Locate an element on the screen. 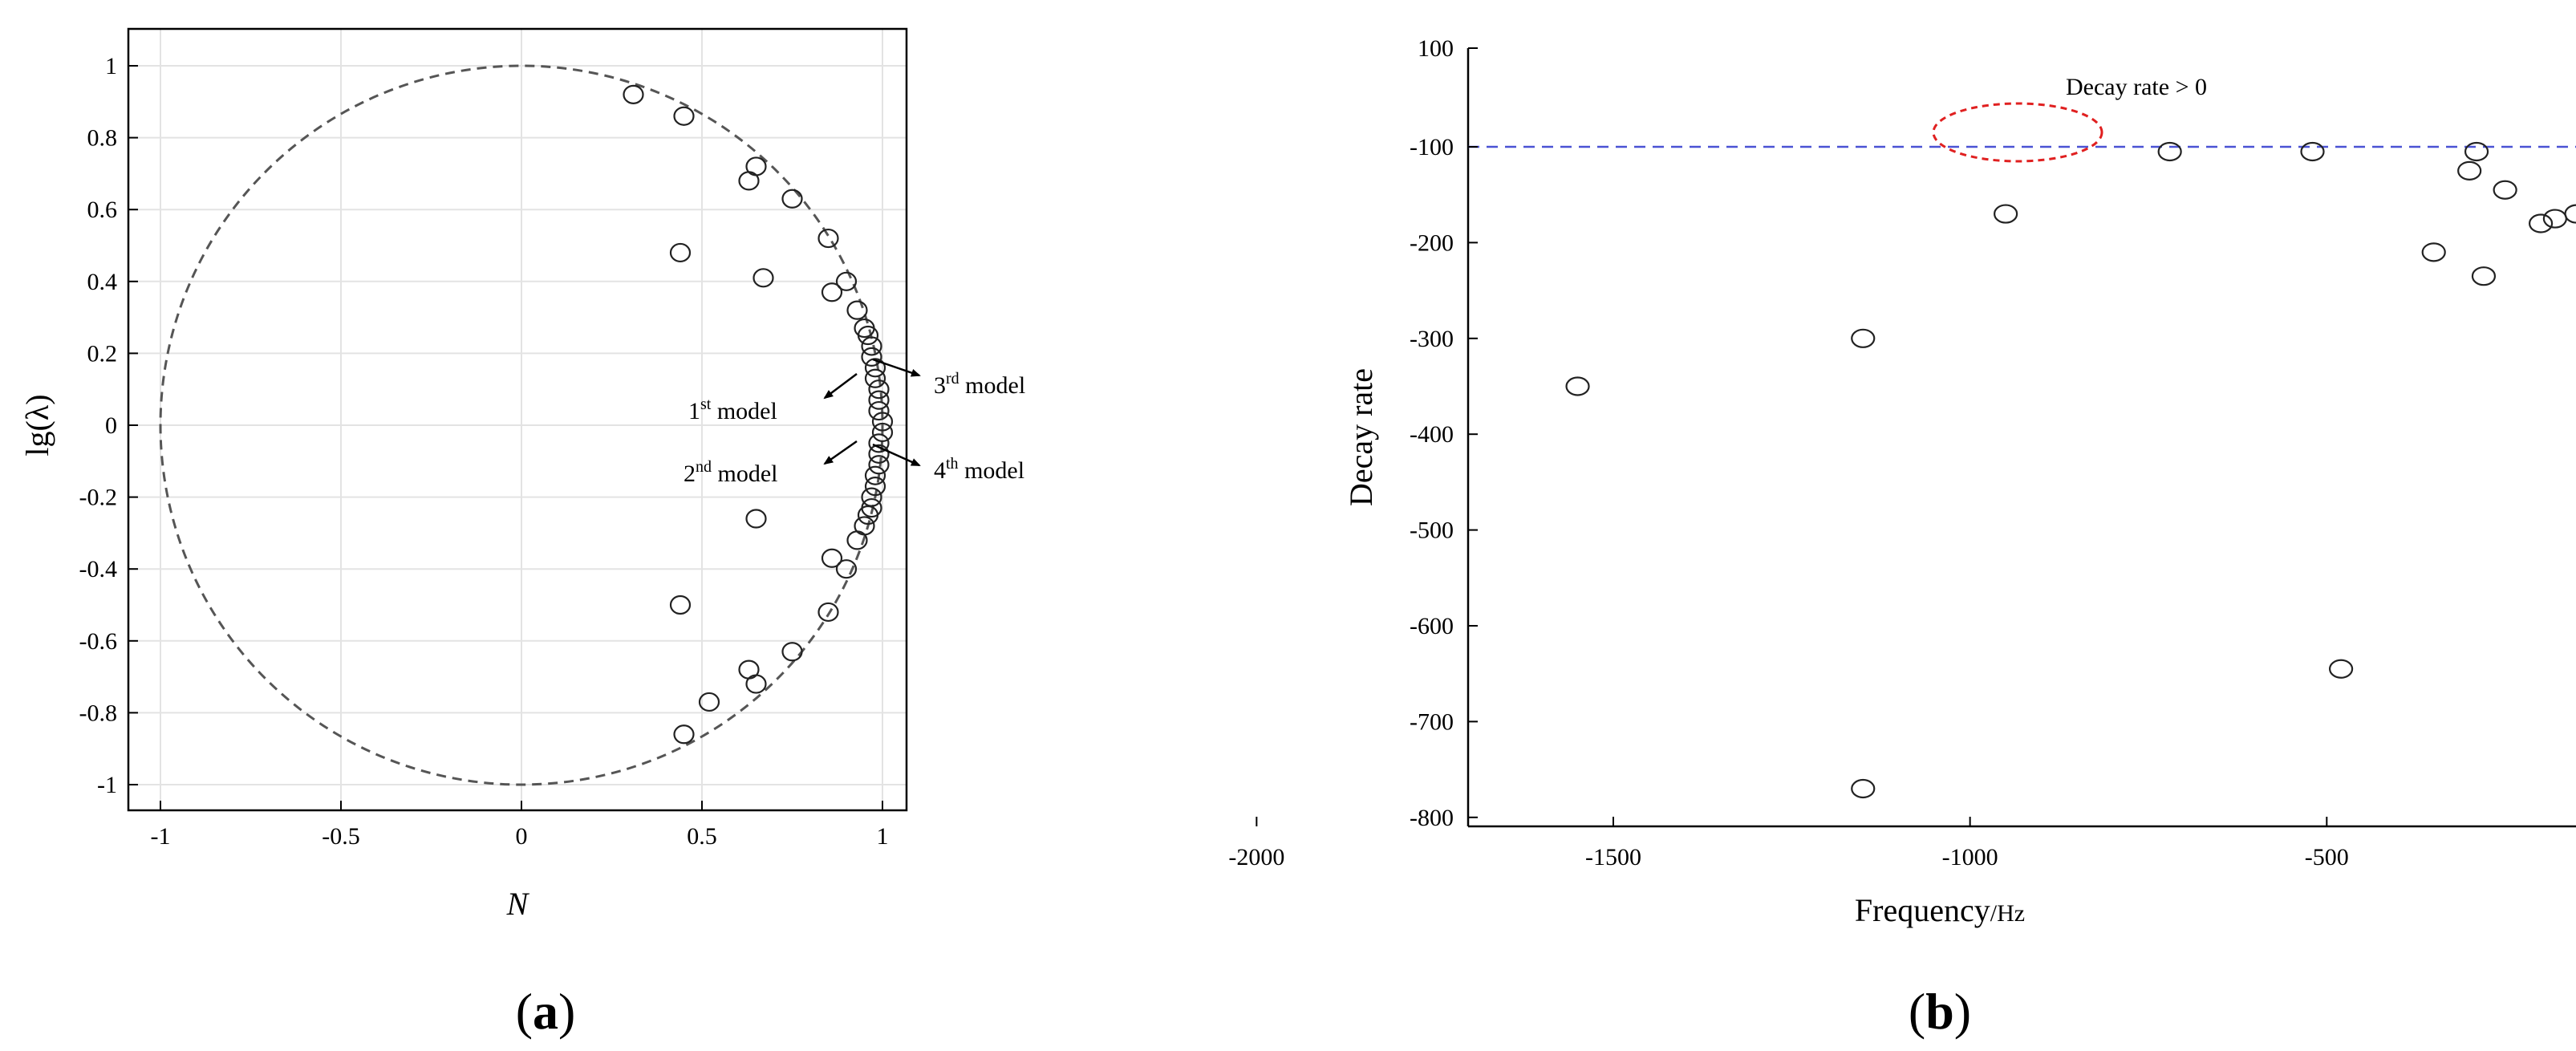 The width and height of the screenshot is (2576, 1051). panel-b-x-tick-label: -1000 is located at coordinates (1970, 857).